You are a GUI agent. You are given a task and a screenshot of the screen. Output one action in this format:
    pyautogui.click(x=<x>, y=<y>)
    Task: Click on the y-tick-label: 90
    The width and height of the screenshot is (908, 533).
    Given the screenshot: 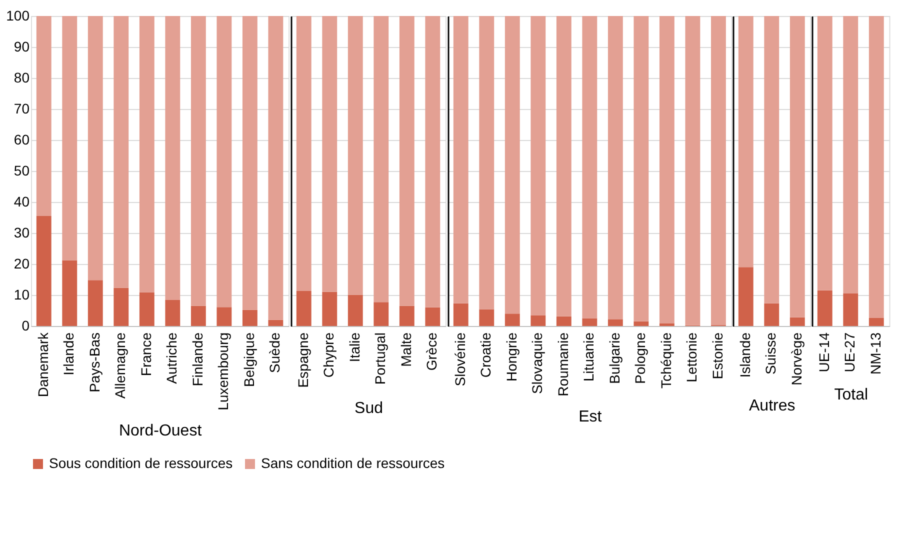 What is the action you would take?
    pyautogui.click(x=22, y=46)
    